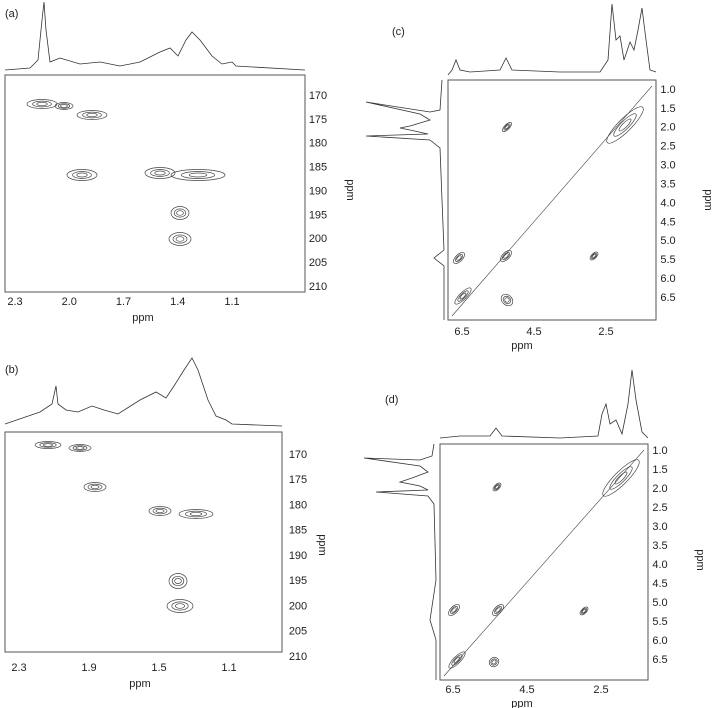  What do you see at coordinates (318, 120) in the screenshot?
I see `y-tick-label: 175` at bounding box center [318, 120].